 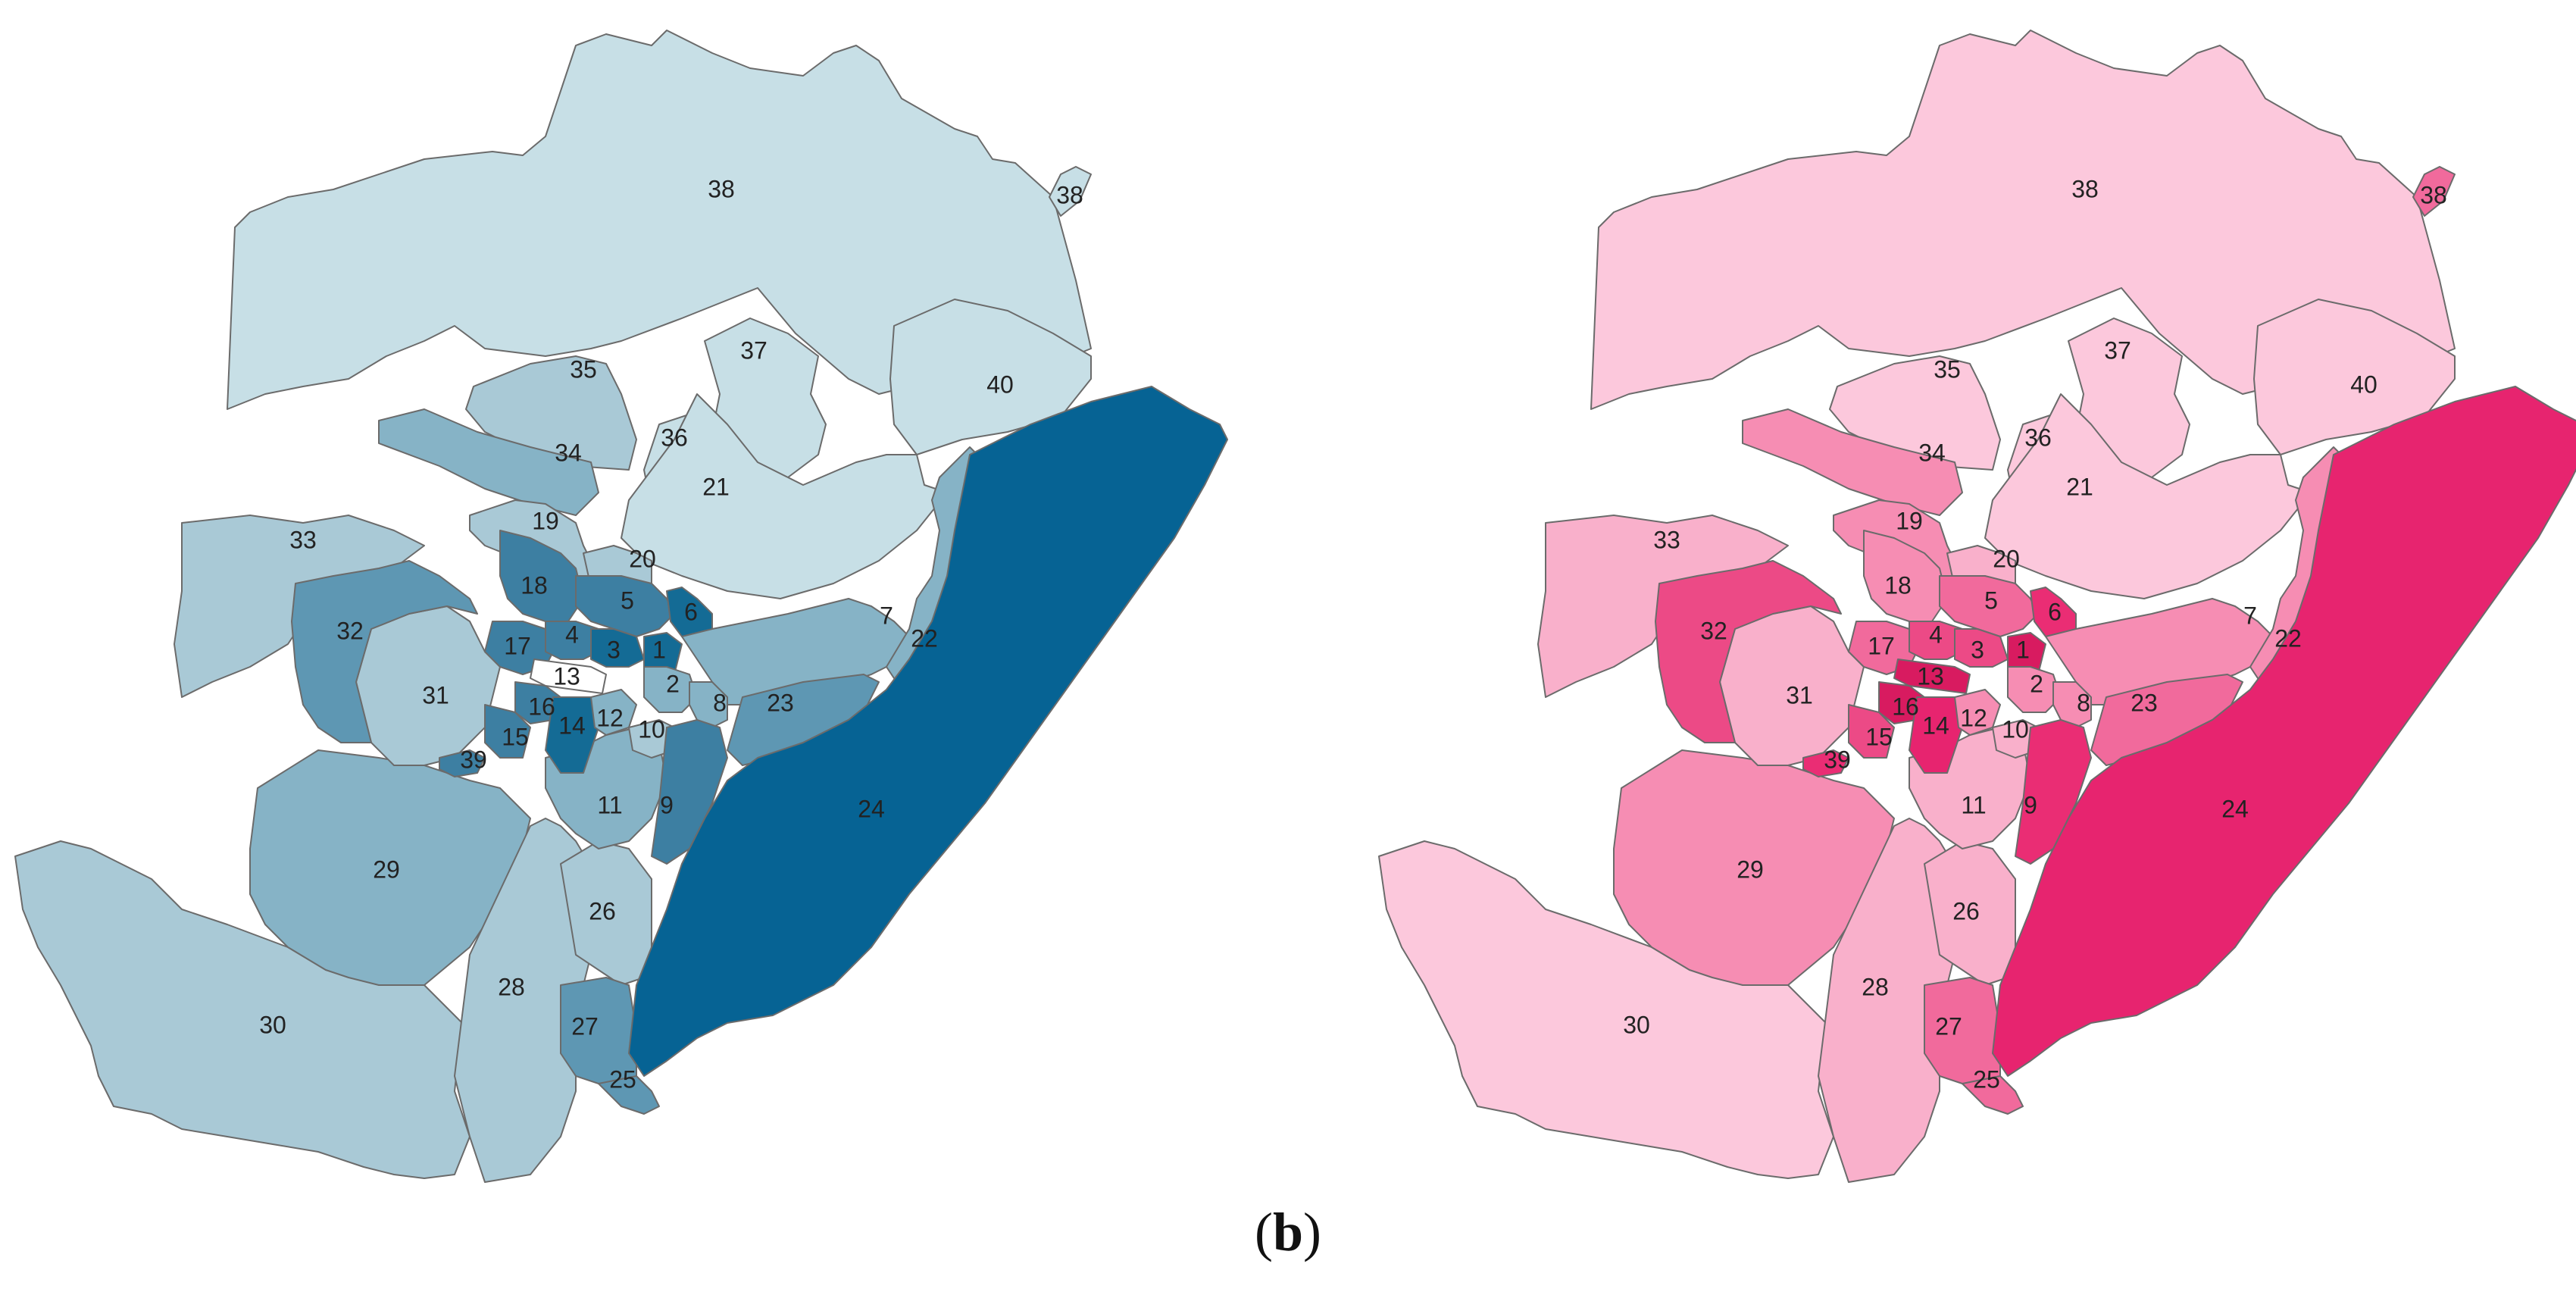 I want to click on left-map-label-27: 27, so click(x=585, y=1026).